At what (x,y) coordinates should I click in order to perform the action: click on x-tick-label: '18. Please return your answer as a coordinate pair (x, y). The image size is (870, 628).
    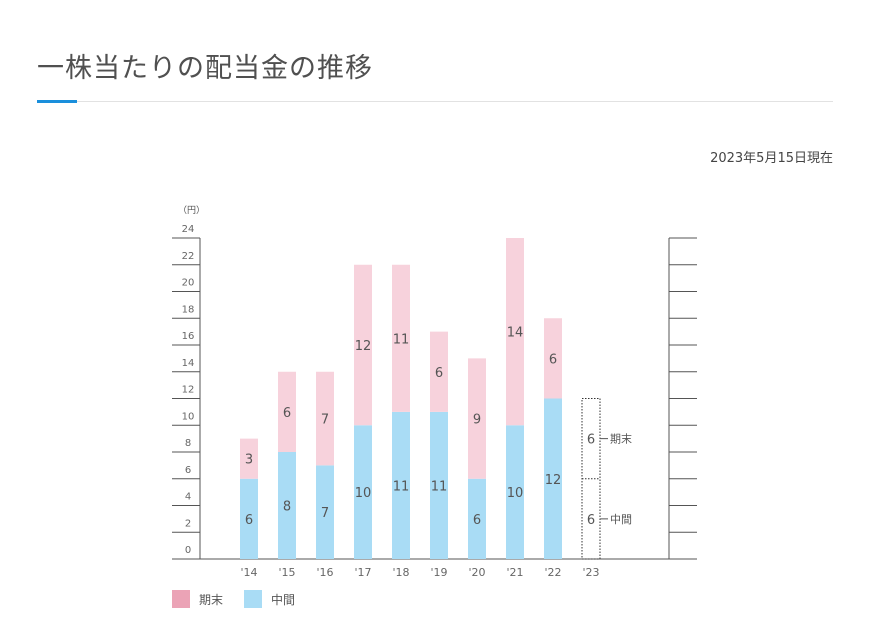
    Looking at the image, I should click on (400, 572).